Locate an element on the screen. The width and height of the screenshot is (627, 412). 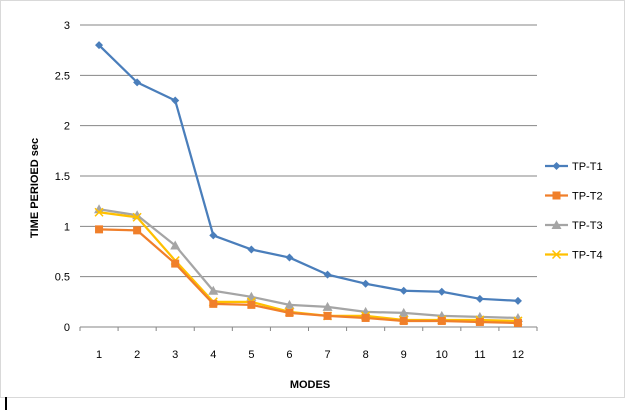
x-tick-label: 6 is located at coordinates (289, 355).